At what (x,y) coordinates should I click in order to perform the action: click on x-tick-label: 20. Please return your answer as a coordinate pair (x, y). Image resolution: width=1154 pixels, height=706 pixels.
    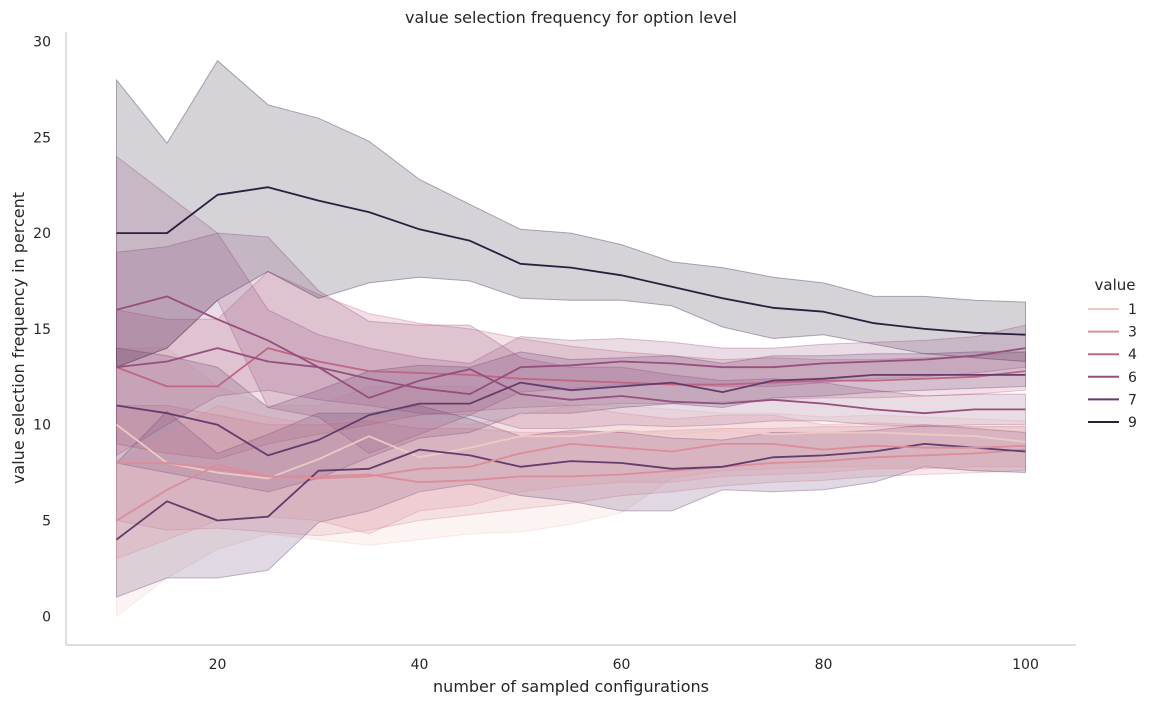
    Looking at the image, I should click on (218, 665).